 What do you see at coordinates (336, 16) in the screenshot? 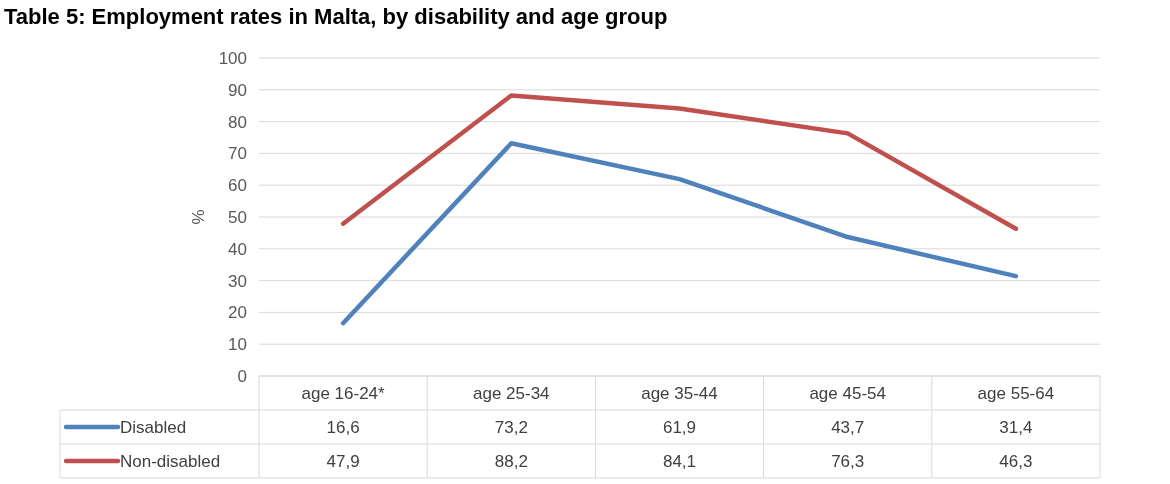
I see `chart-title: Table 5: Employment rates in Malta, by disability and age group` at bounding box center [336, 16].